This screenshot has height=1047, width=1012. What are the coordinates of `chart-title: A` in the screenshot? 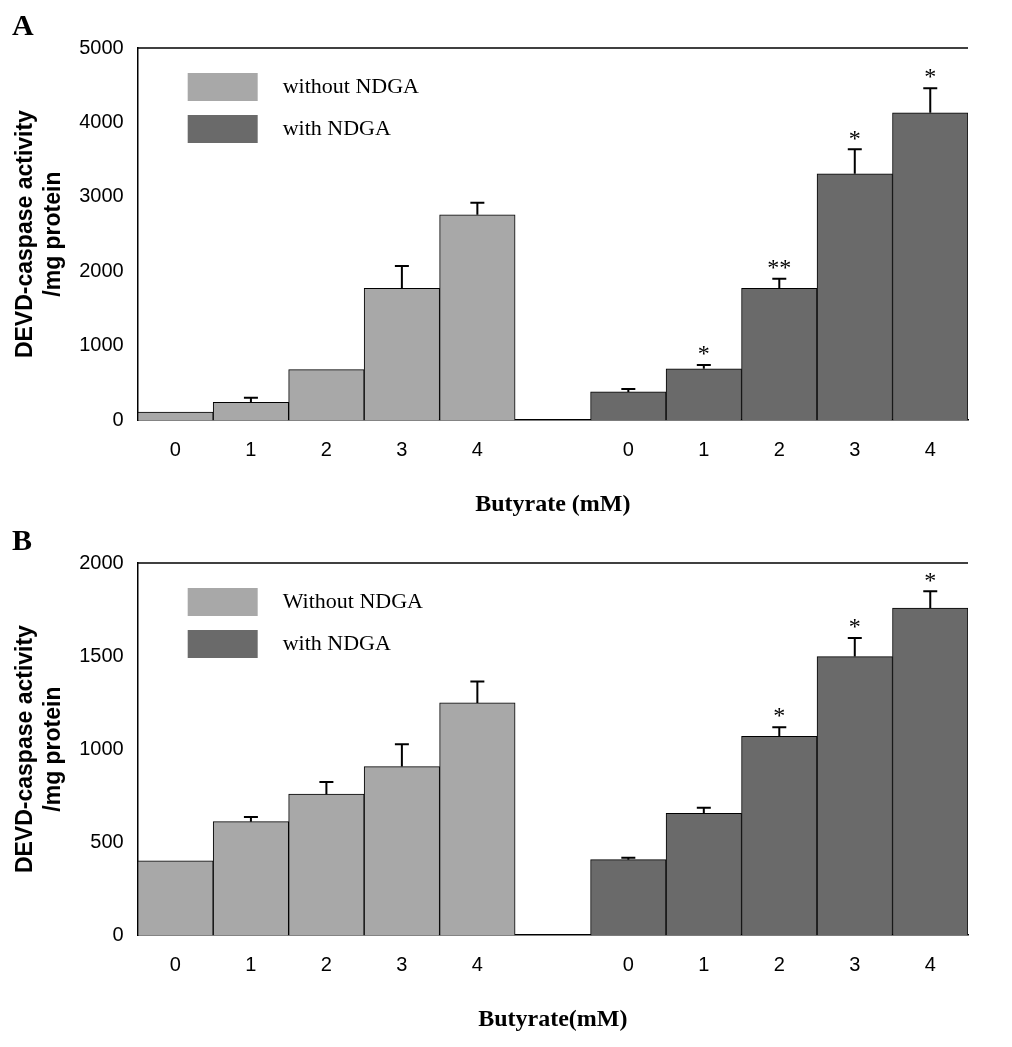 It's located at (23, 24).